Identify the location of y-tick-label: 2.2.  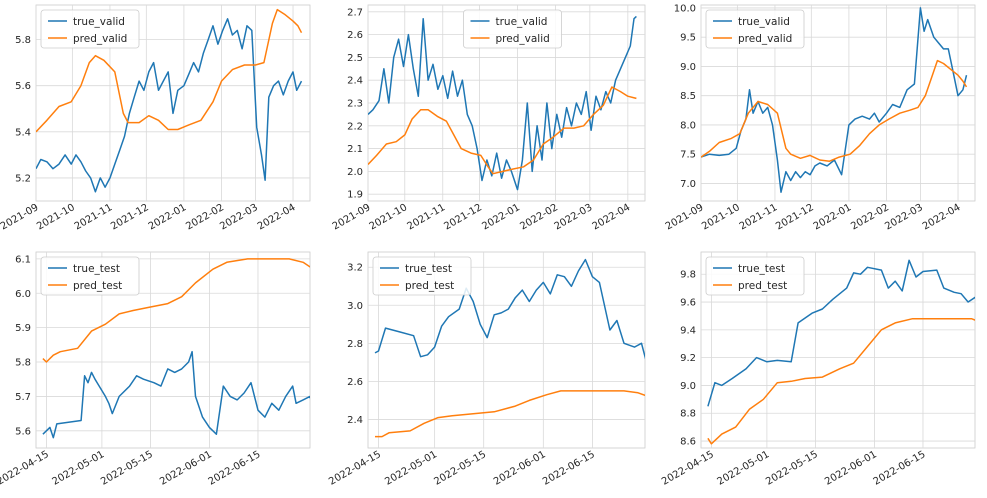
(355, 126).